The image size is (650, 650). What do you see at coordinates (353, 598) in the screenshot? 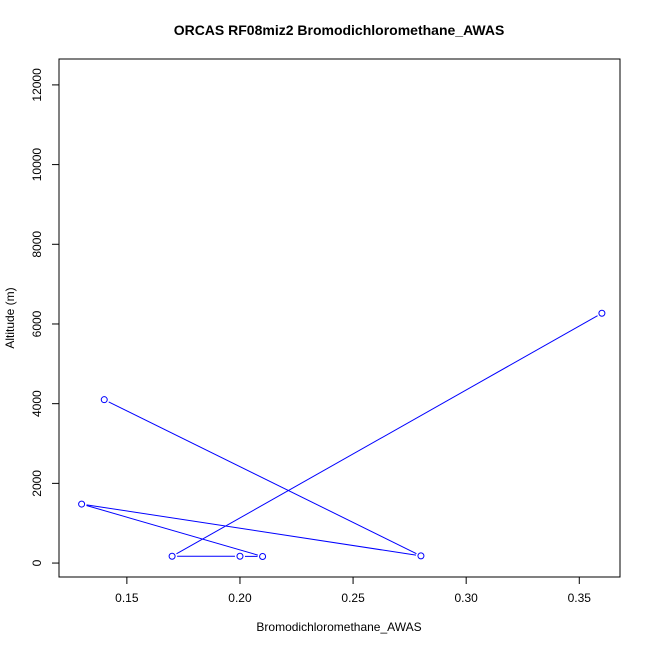
I see `x-tick-label: 0.25` at bounding box center [353, 598].